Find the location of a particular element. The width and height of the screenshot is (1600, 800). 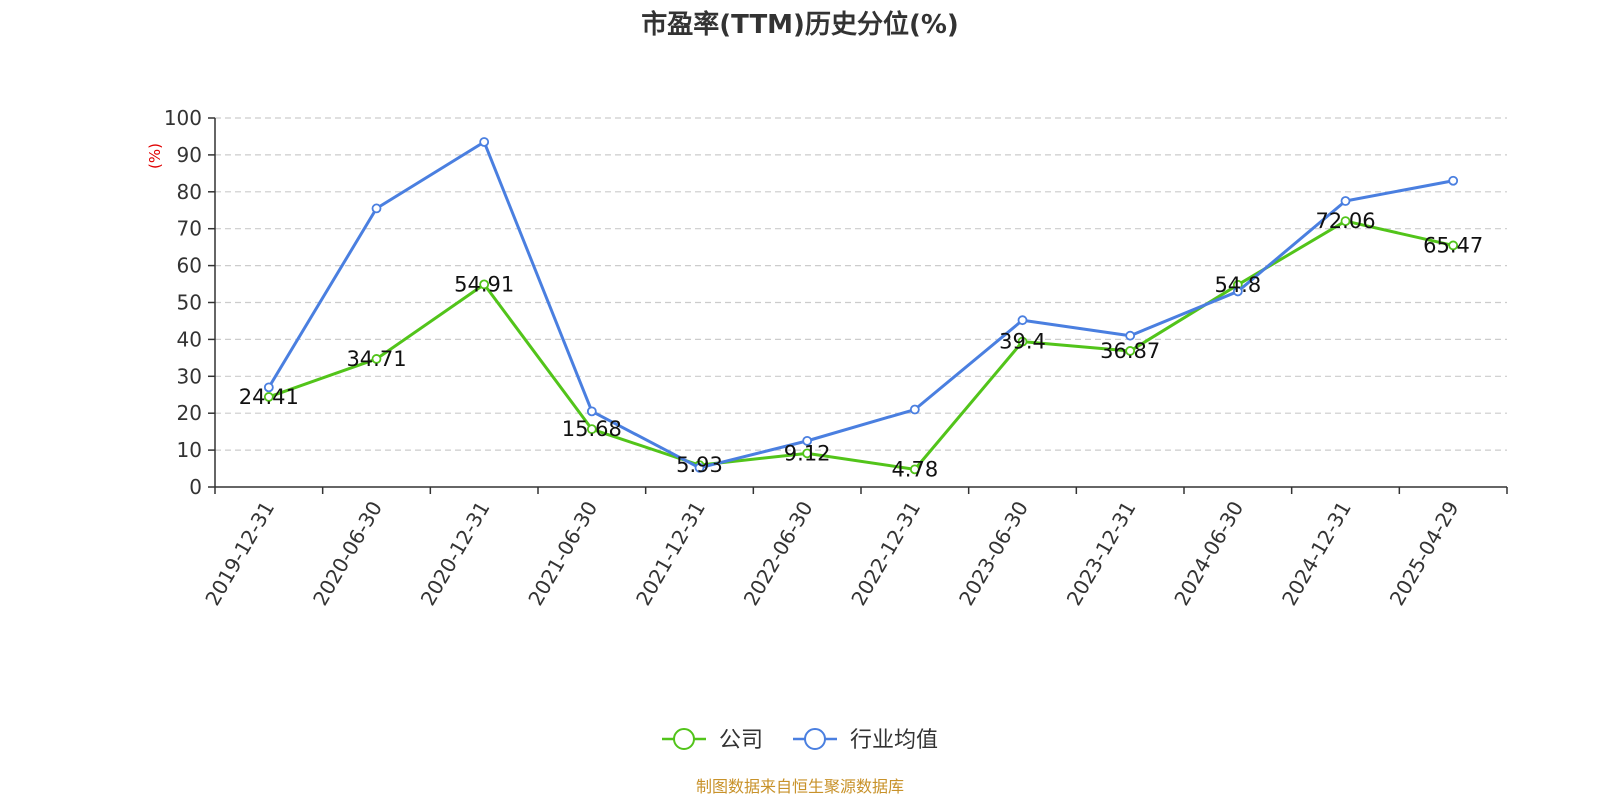

data-label: 5.93 is located at coordinates (699, 465).